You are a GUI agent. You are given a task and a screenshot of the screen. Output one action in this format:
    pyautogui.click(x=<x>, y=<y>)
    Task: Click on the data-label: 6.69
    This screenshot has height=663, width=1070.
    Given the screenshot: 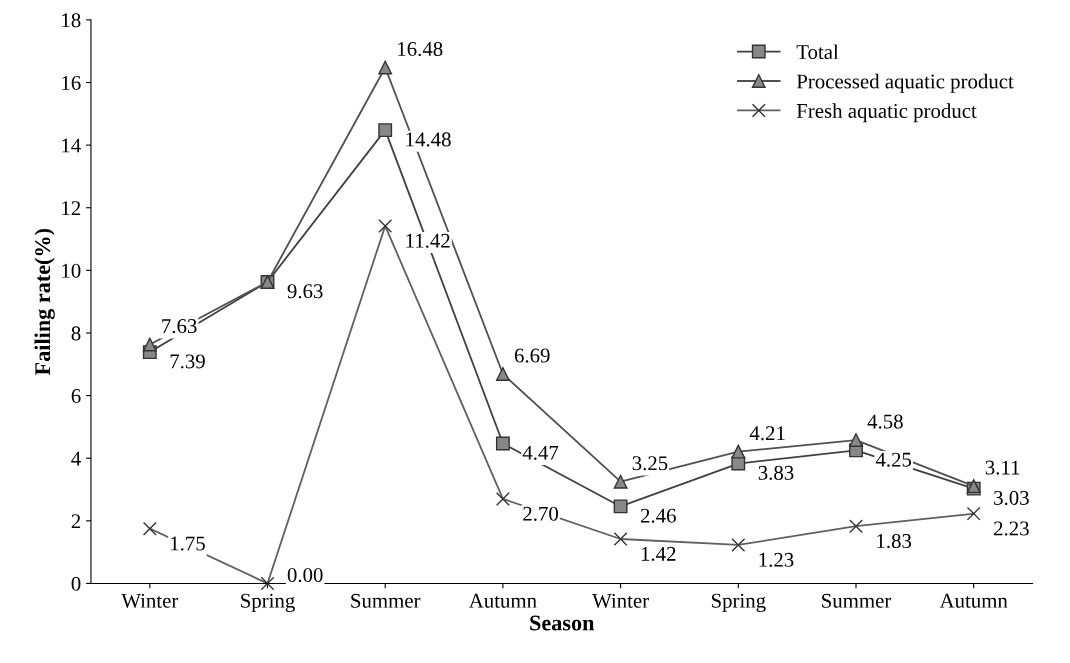 What is the action you would take?
    pyautogui.click(x=532, y=355)
    